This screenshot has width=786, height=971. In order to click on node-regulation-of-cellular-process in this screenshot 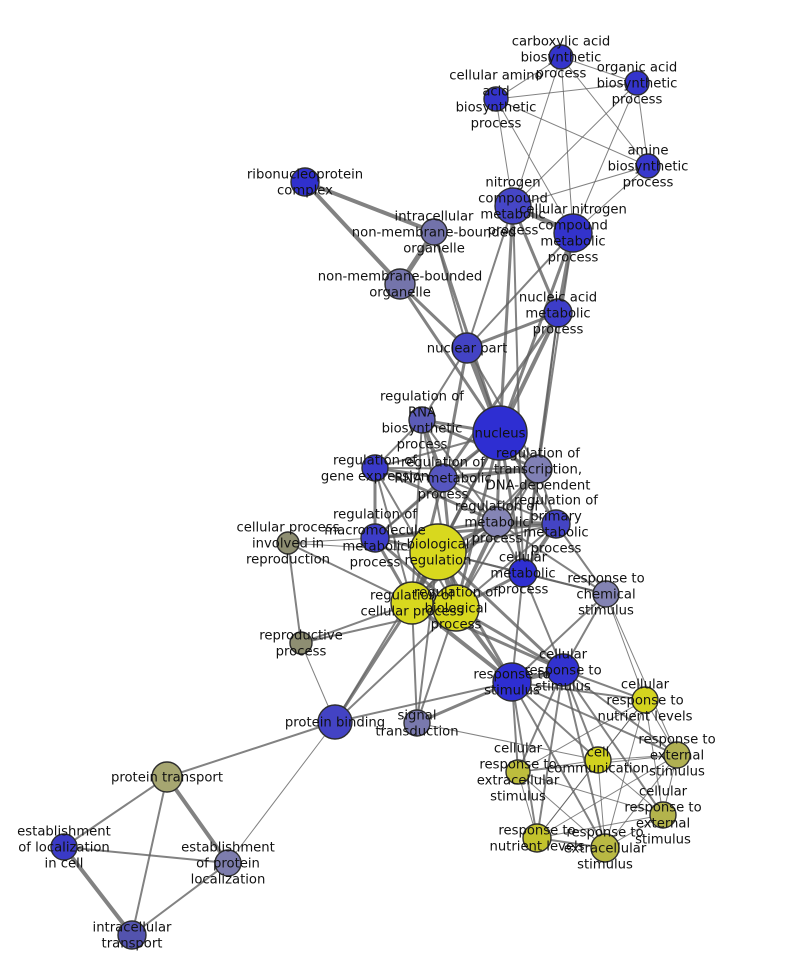, I will do `click(412, 603)`.